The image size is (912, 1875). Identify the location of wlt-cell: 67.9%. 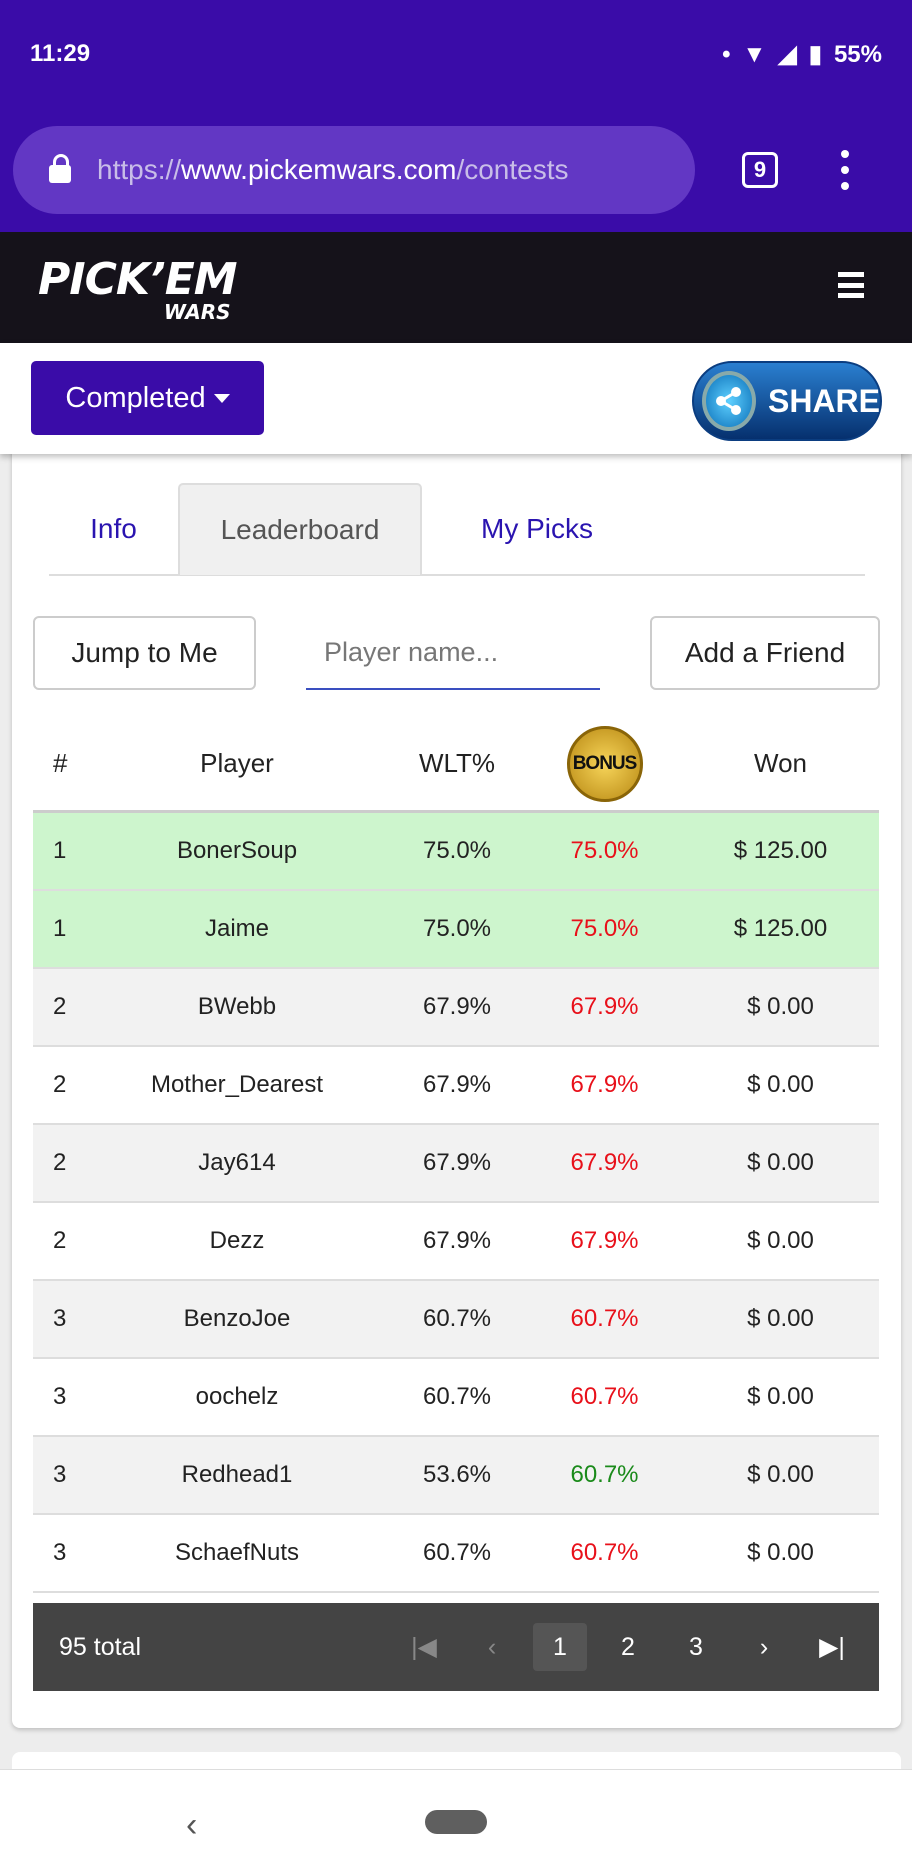
(457, 1006).